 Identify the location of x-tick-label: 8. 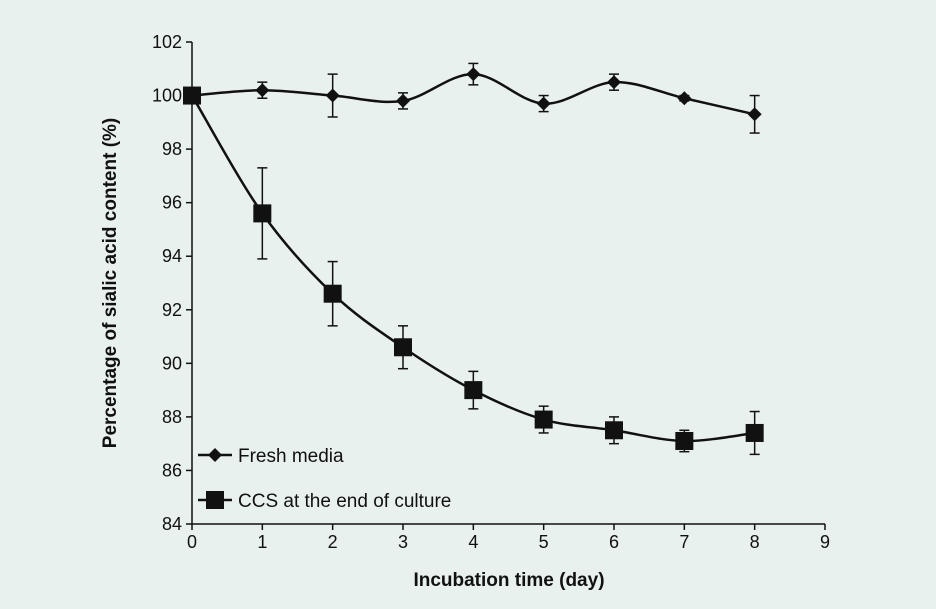
(755, 542).